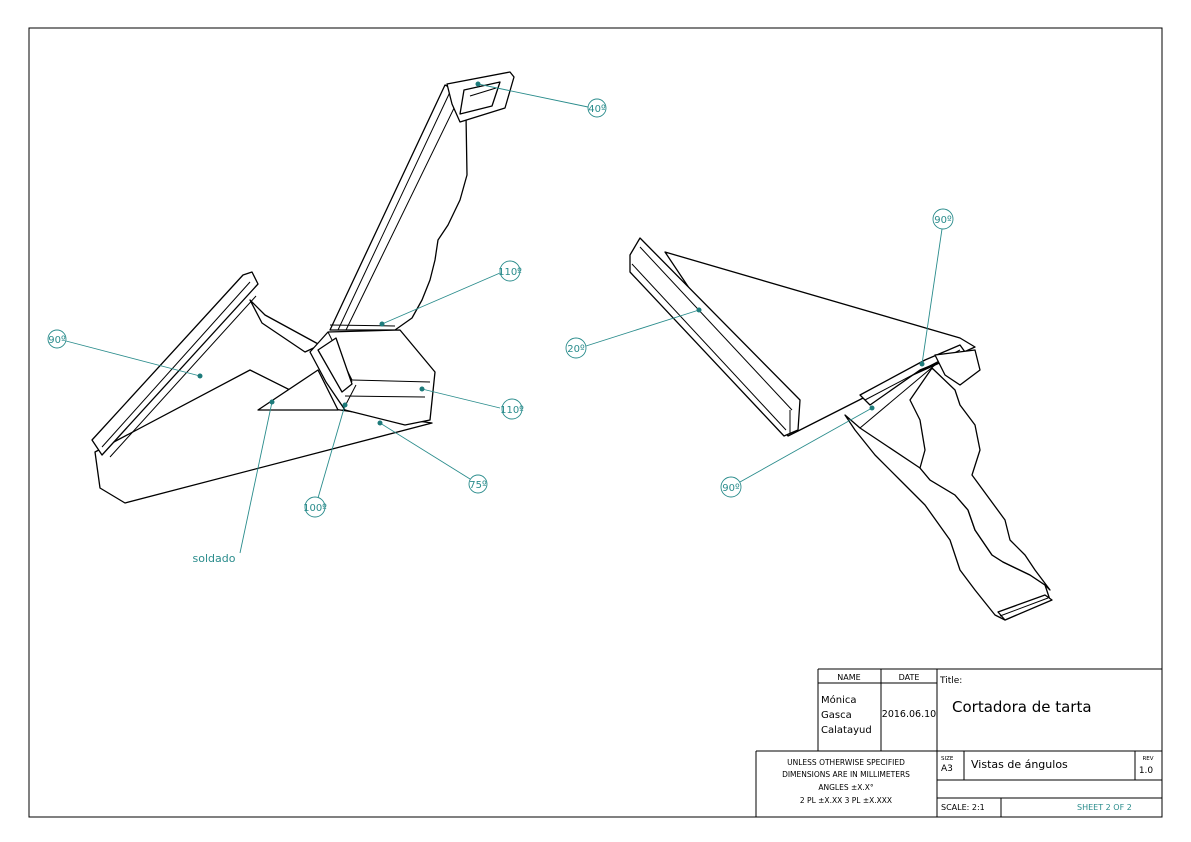  What do you see at coordinates (1146, 771) in the screenshot?
I see `rev-value: 1.0` at bounding box center [1146, 771].